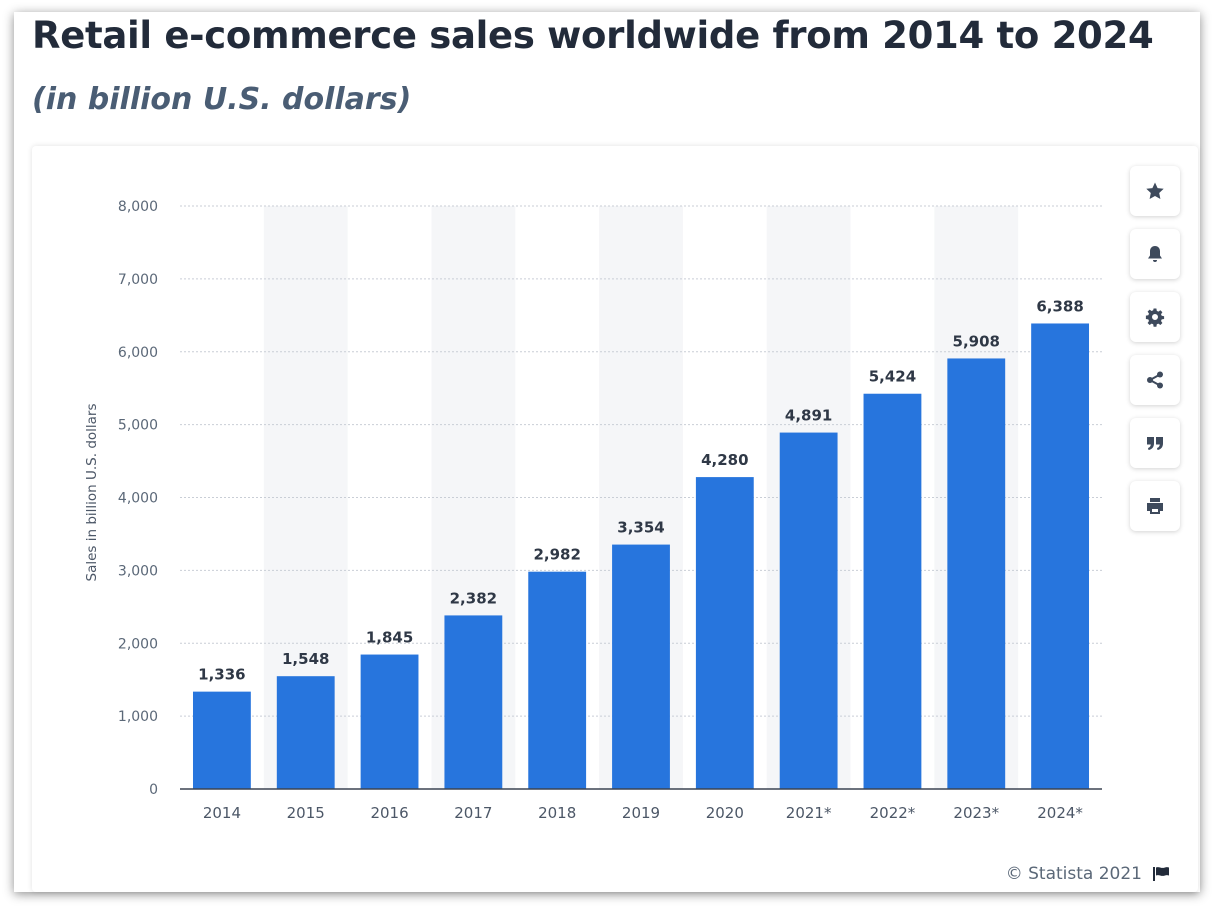 This screenshot has width=1226, height=918. I want to click on y-tick-label: 5,000, so click(138, 426).